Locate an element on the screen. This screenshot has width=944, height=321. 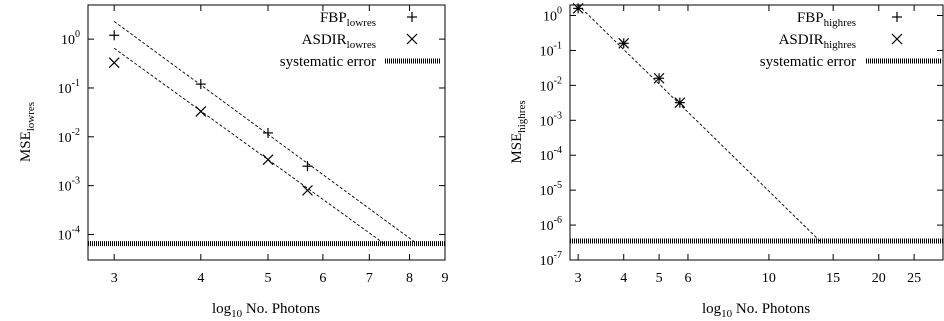
right-y-axis-label: MSEhighres is located at coordinates (518, 131).